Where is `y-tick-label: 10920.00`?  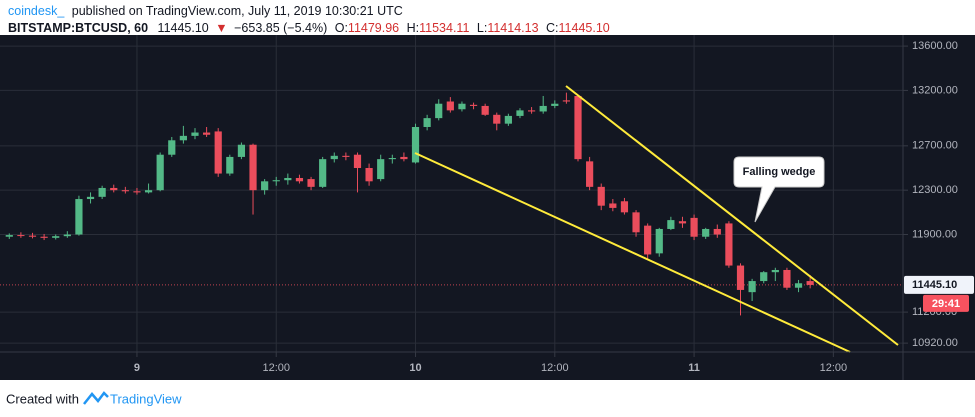 y-tick-label: 10920.00 is located at coordinates (935, 343).